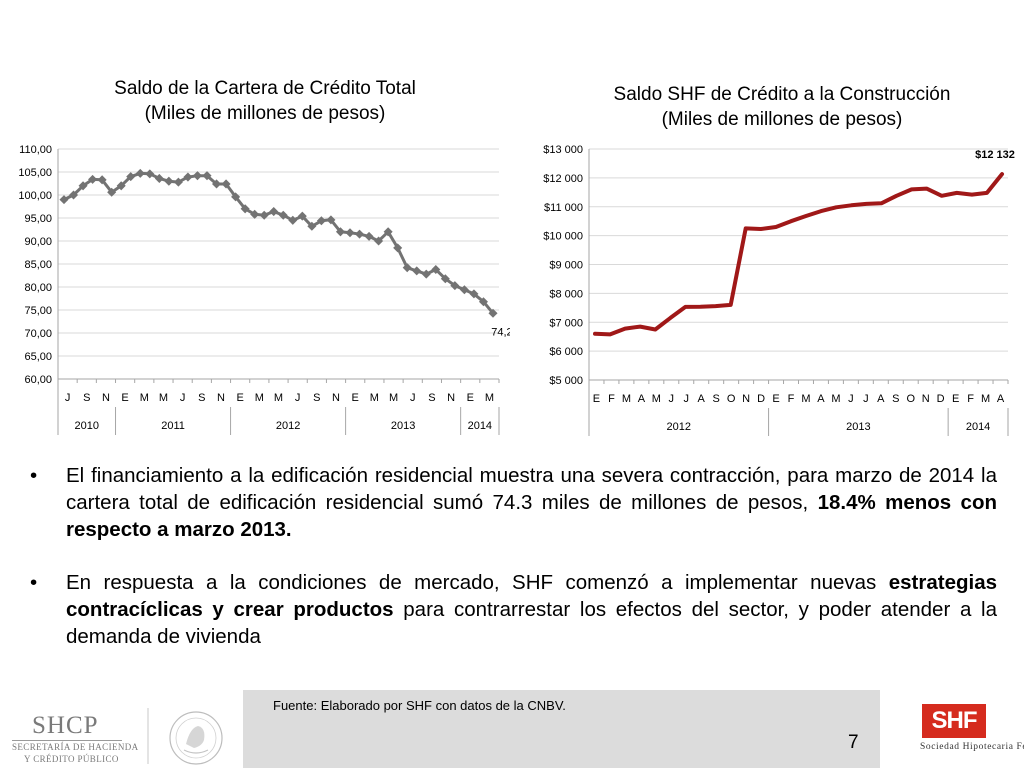 This screenshot has height=768, width=1024. Describe the element at coordinates (853, 742) in the screenshot. I see `page-number: 7` at that location.